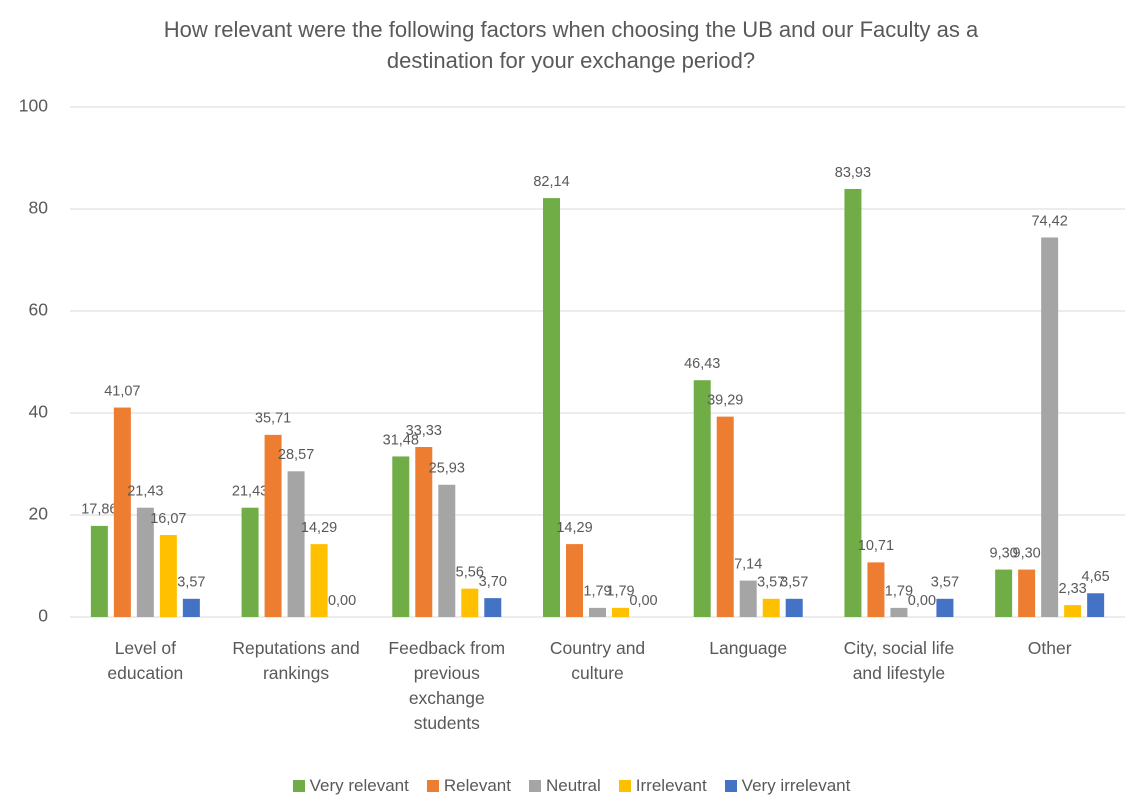  What do you see at coordinates (33, 106) in the screenshot?
I see `y-tick-label: 100` at bounding box center [33, 106].